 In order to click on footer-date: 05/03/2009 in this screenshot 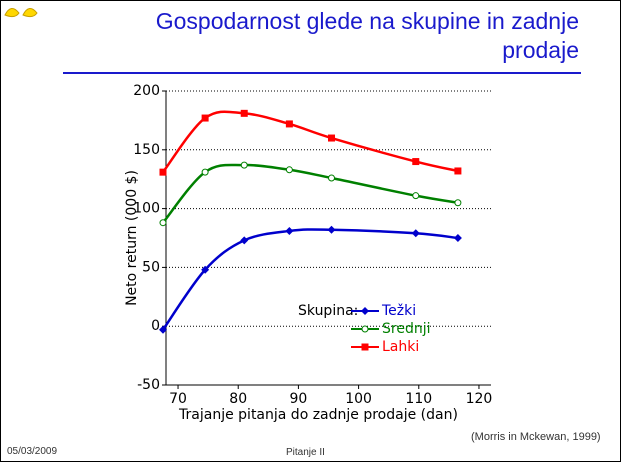, I will do `click(32, 451)`.